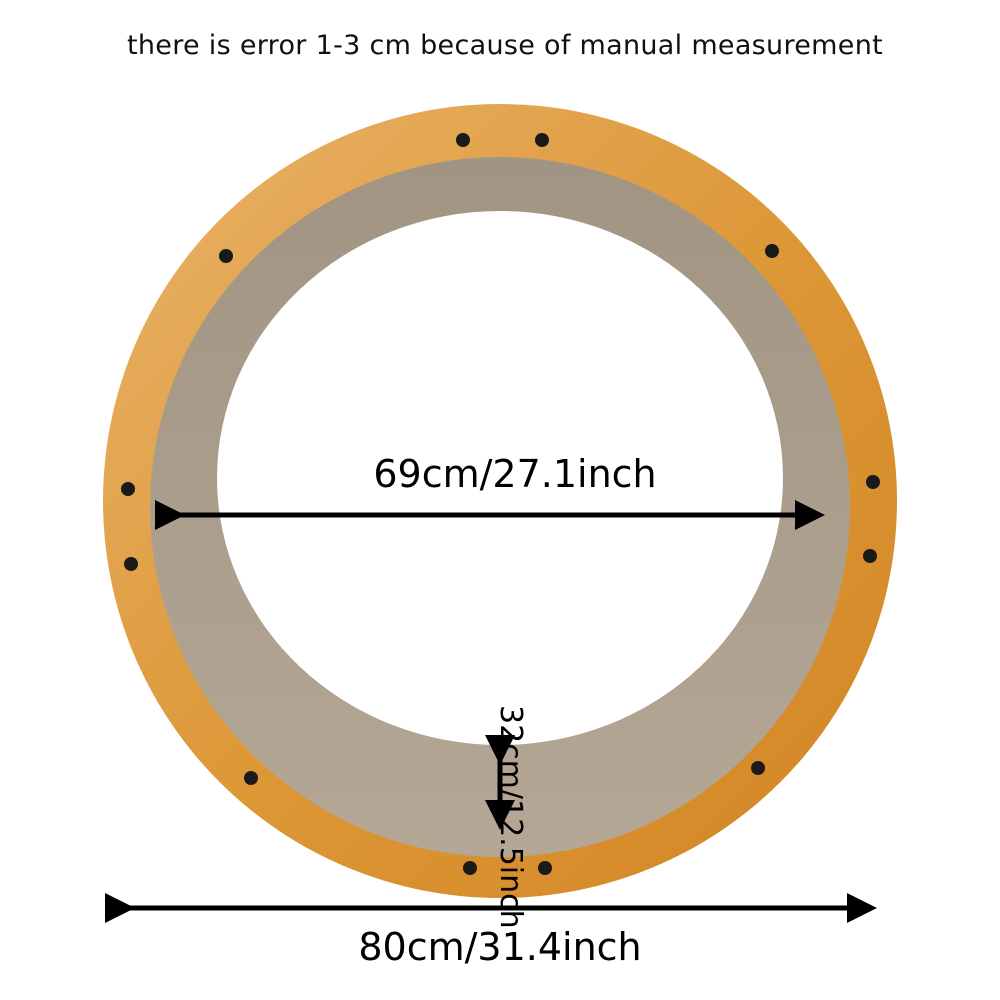  I want to click on outer-diameter-label: 80cm/31.4inch, so click(500, 947).